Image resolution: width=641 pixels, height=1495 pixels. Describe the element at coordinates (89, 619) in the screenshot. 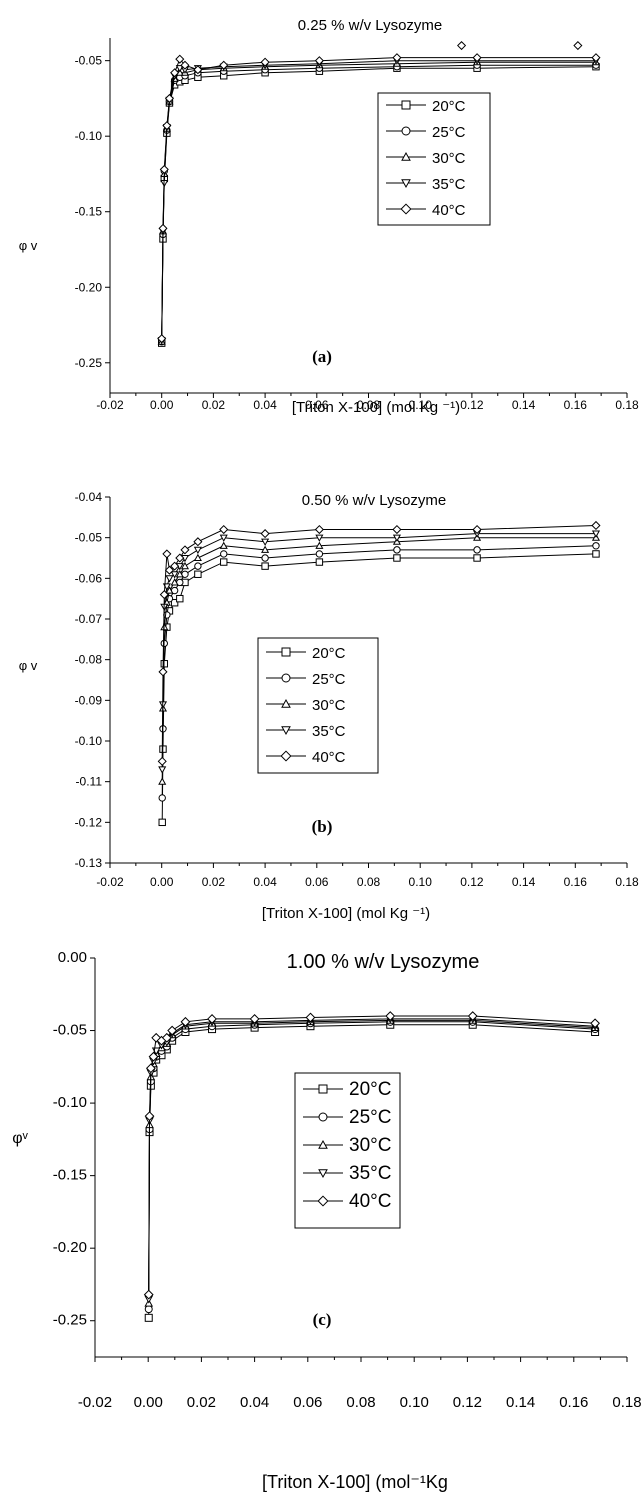

I see `y-tick-label: -0.07` at that location.